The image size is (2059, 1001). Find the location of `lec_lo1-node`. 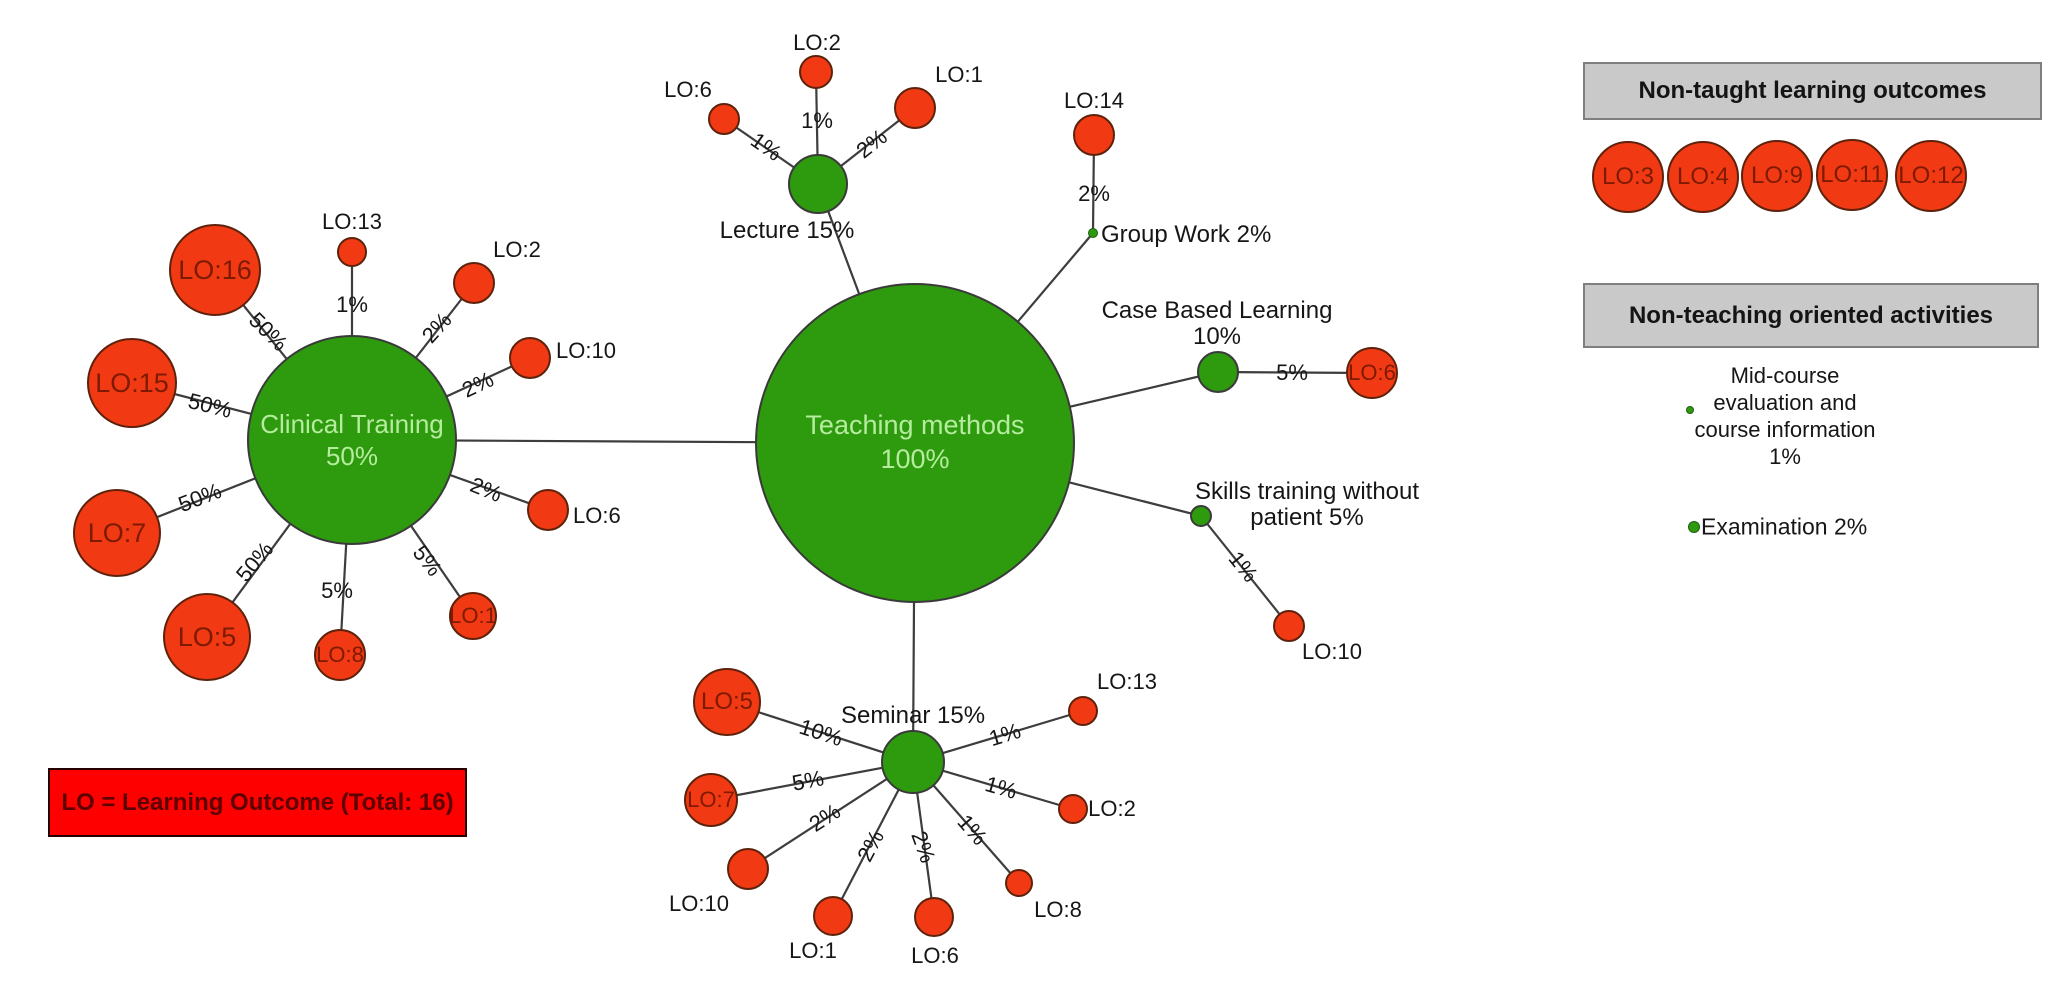

lec_lo1-node is located at coordinates (915, 108).